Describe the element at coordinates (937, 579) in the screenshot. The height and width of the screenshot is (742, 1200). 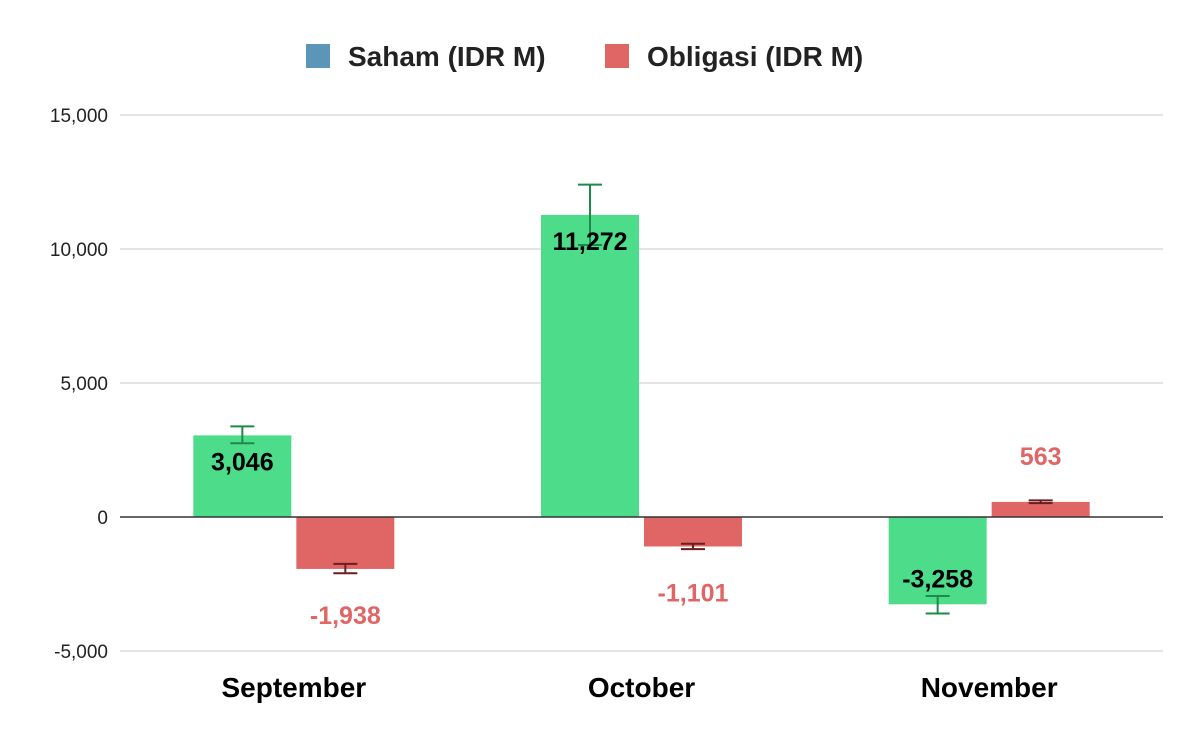
I see `data-label-1-november: -3,258` at that location.